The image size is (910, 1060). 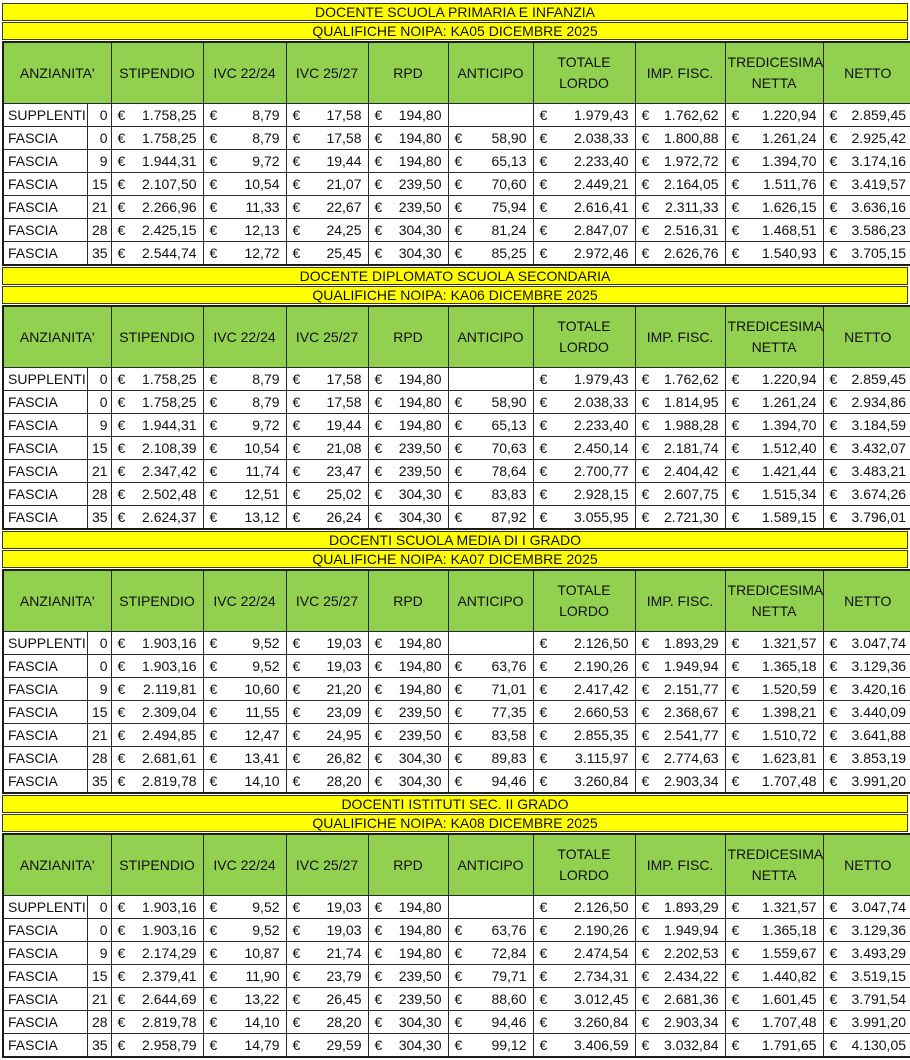 What do you see at coordinates (344, 230) in the screenshot?
I see `amount-value: 24,25` at bounding box center [344, 230].